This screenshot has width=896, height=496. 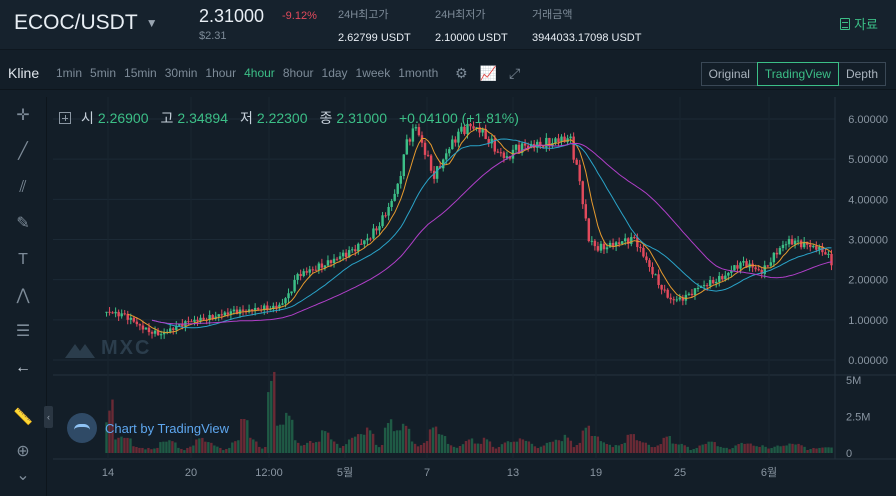 What do you see at coordinates (86, 23) in the screenshot?
I see `pair-selector: ECOC/USDT ▼` at bounding box center [86, 23].